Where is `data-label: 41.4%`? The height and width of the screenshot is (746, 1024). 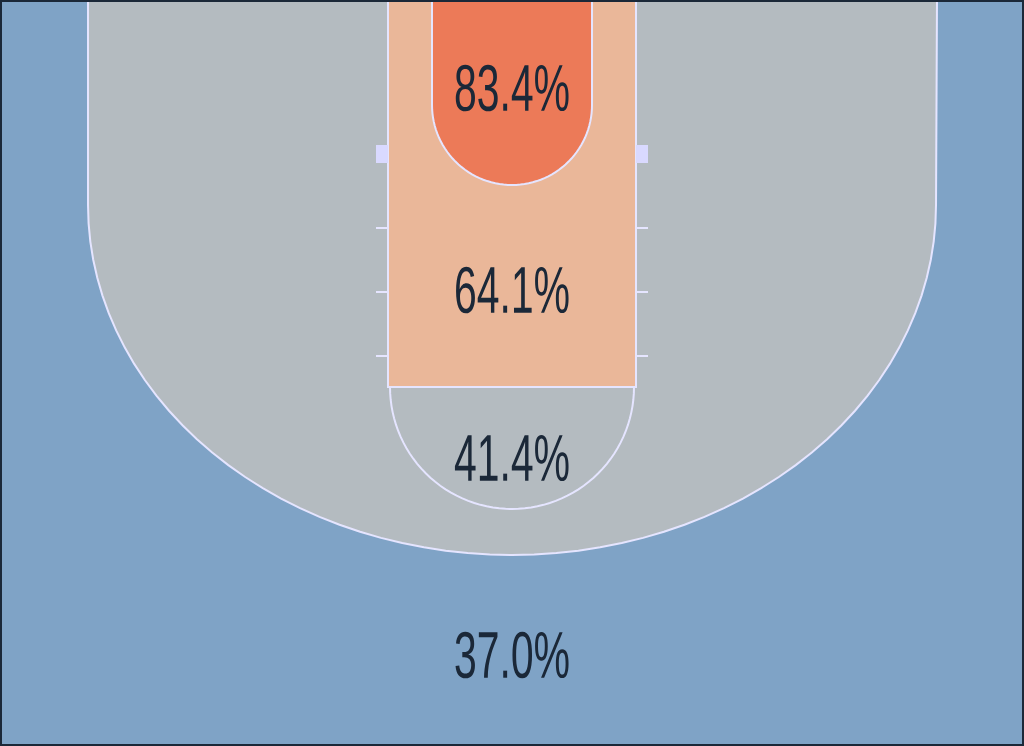
data-label: 41.4% is located at coordinates (511, 458).